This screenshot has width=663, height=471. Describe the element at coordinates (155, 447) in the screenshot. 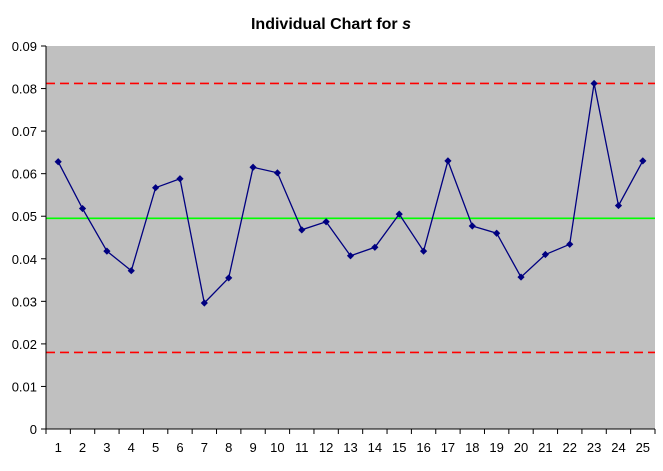

I see `x-tick-label: 5` at that location.